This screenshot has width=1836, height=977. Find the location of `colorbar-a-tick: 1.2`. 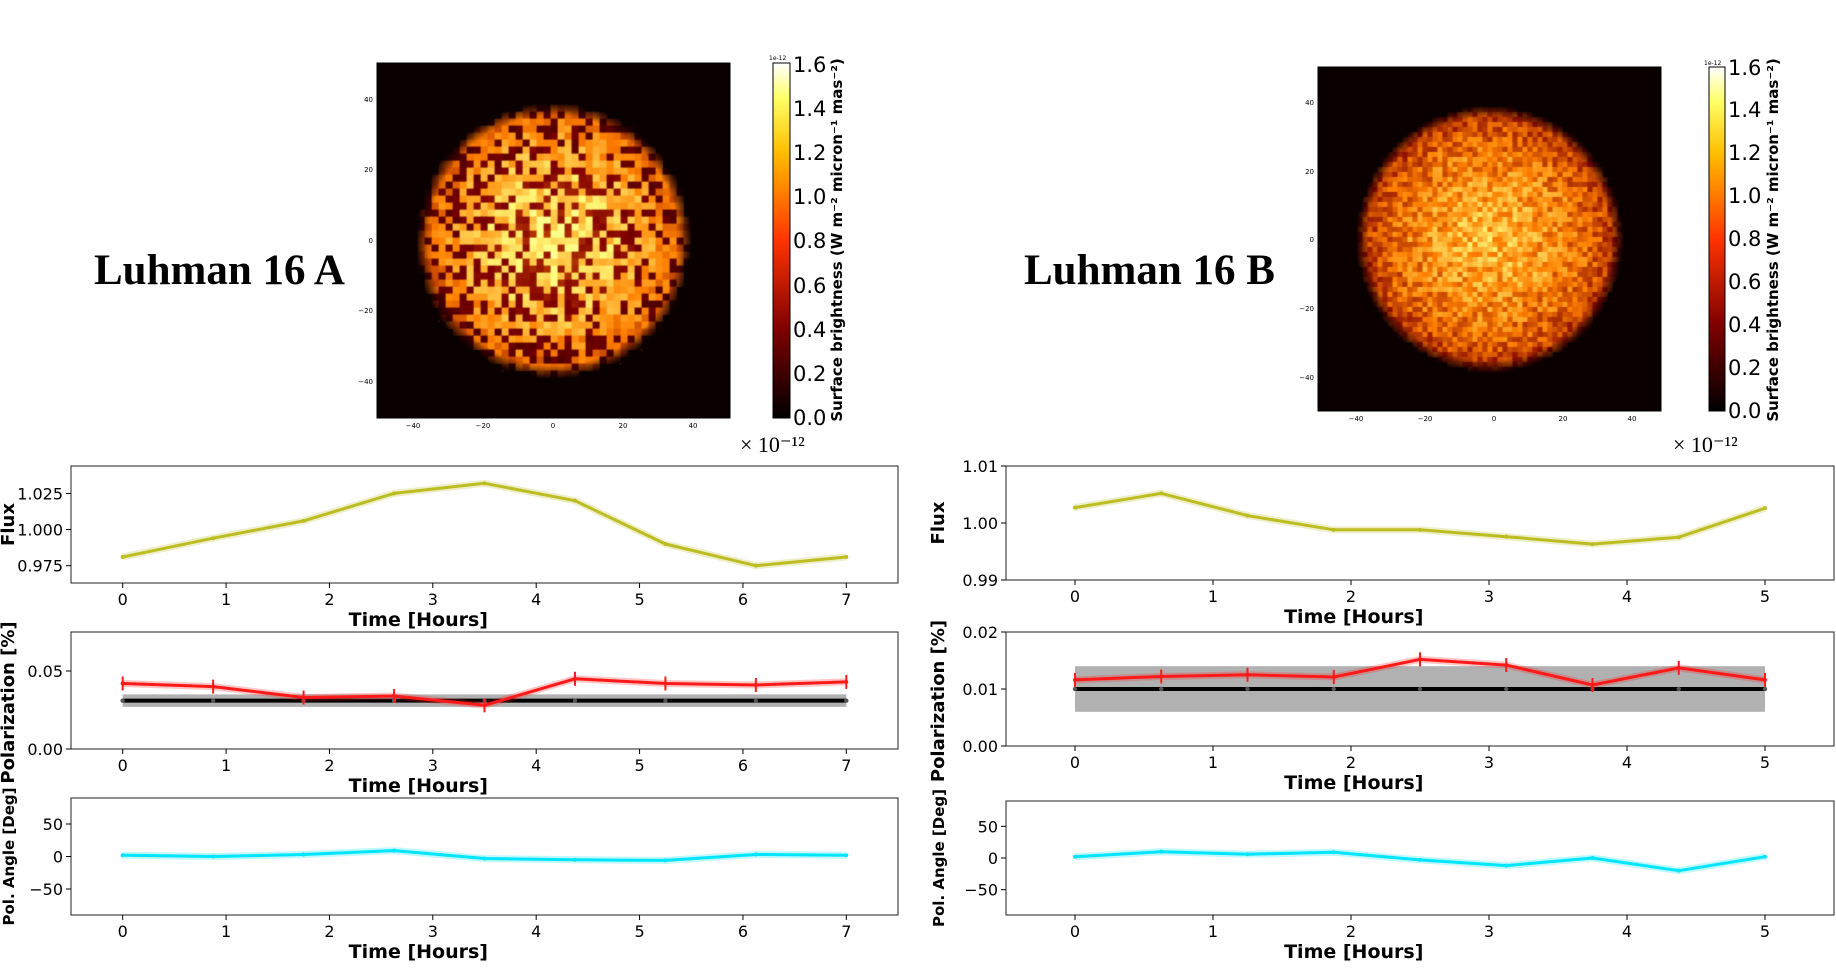

colorbar-a-tick: 1.2 is located at coordinates (809, 153).